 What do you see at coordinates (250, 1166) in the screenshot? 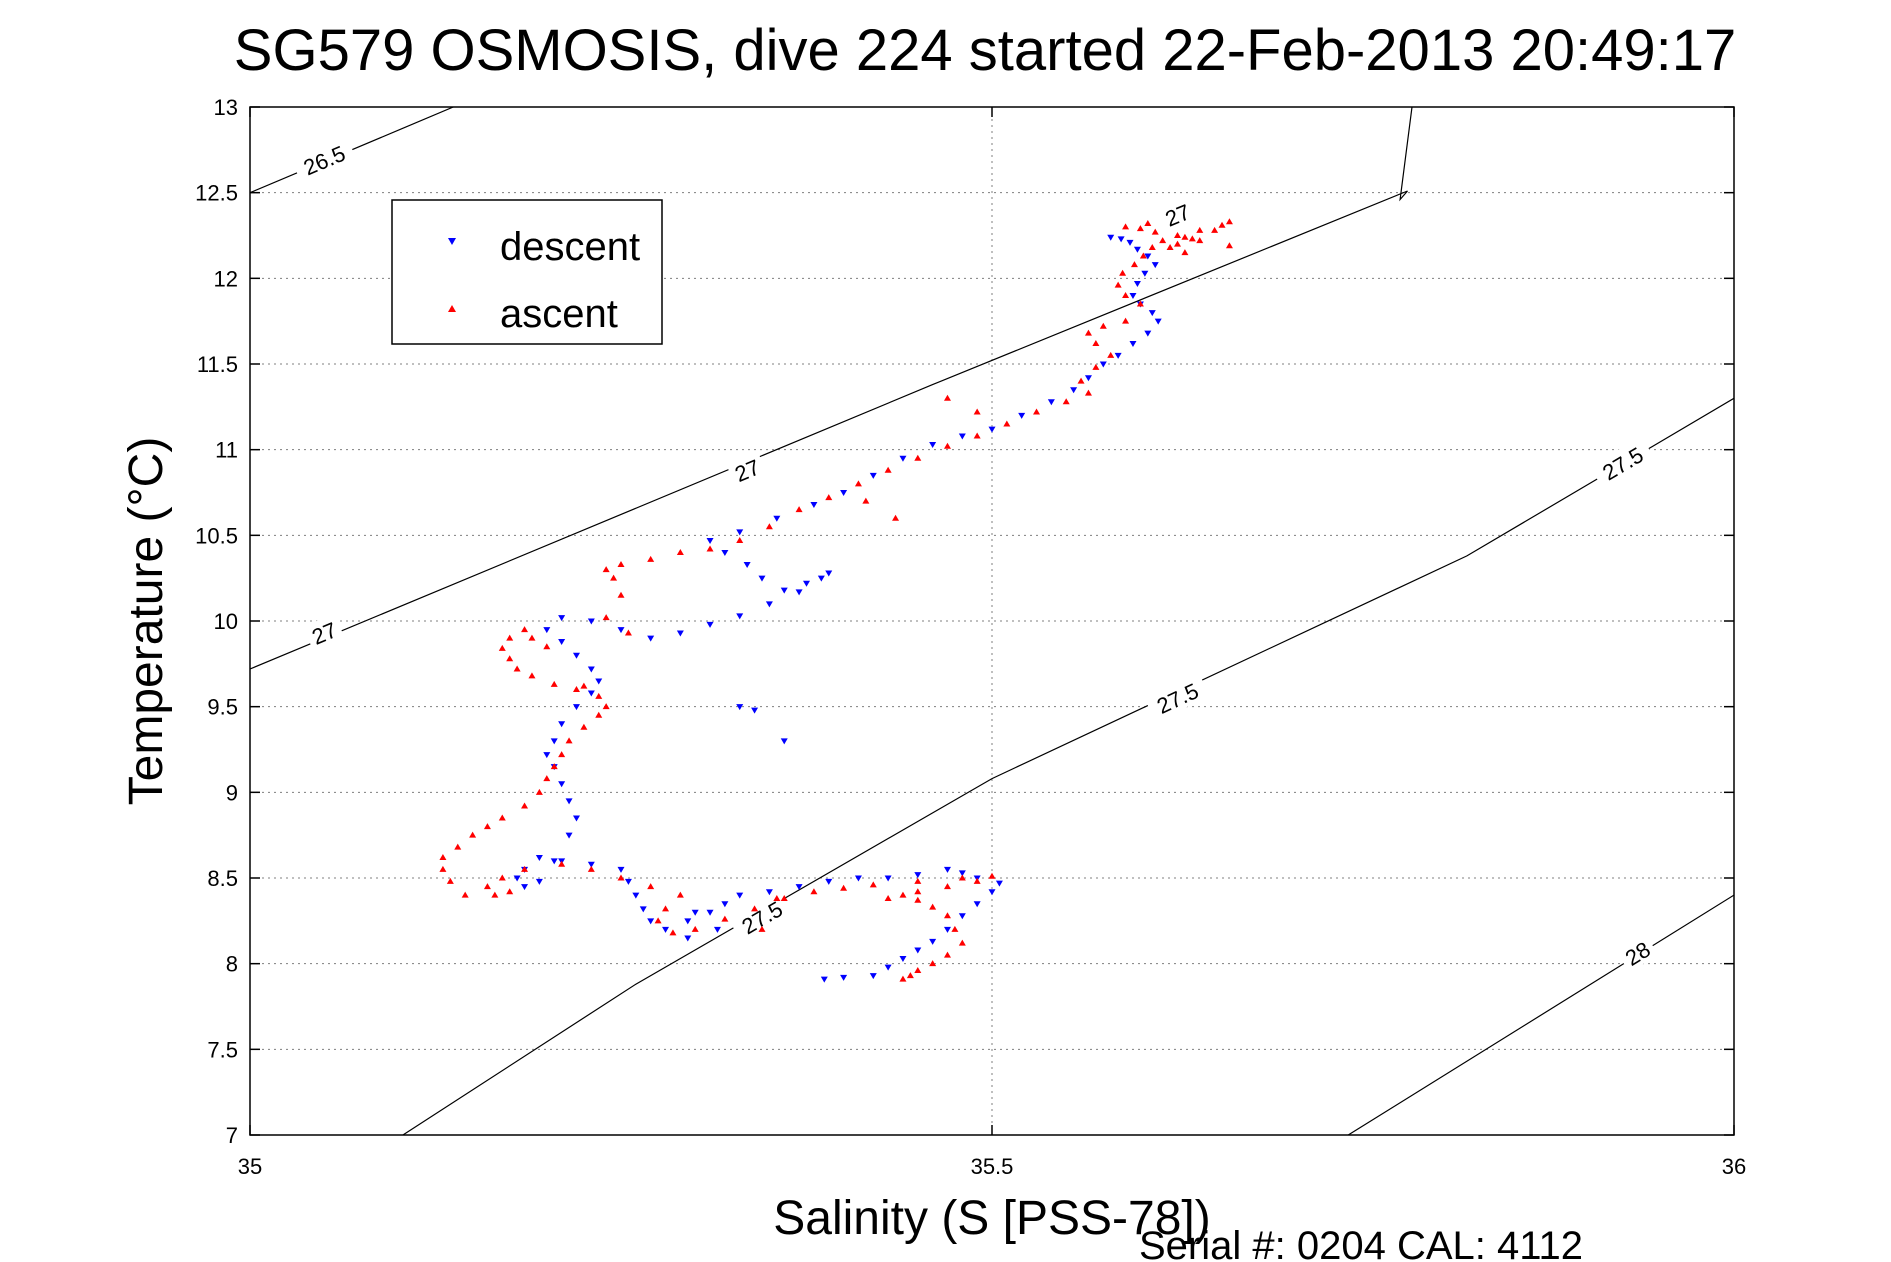
I see `x-tick-label: 35` at bounding box center [250, 1166].